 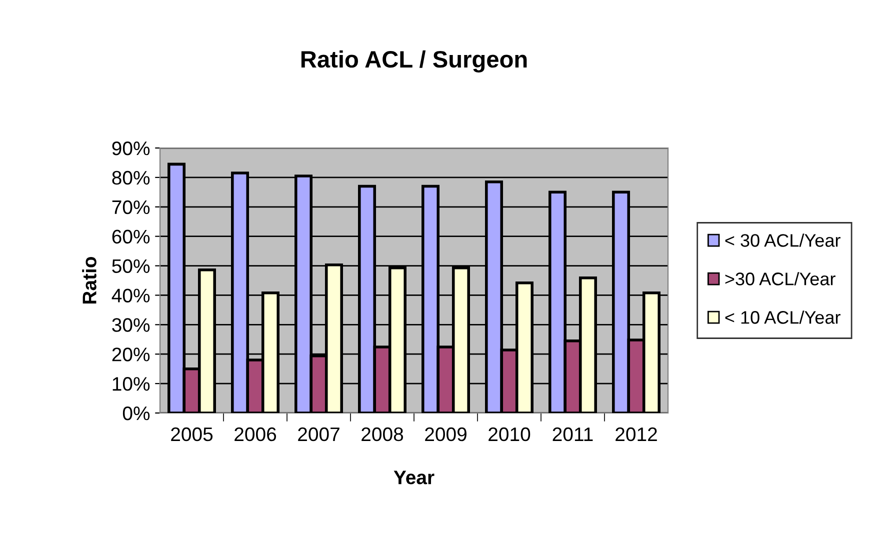 What do you see at coordinates (136, 413) in the screenshot?
I see `y-tick-label: 0%` at bounding box center [136, 413].